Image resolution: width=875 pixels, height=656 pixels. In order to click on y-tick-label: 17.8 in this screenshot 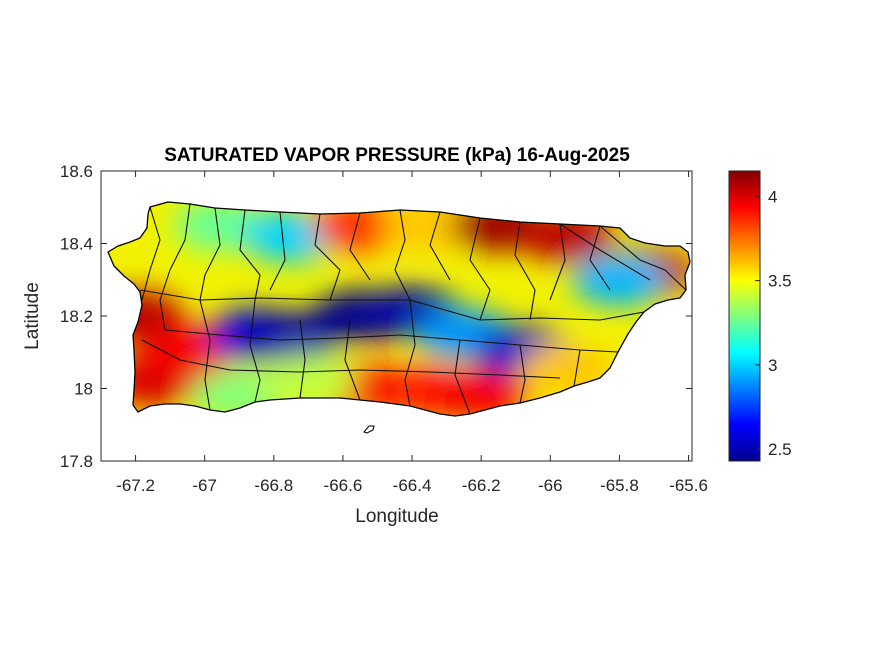, I will do `click(76, 461)`.